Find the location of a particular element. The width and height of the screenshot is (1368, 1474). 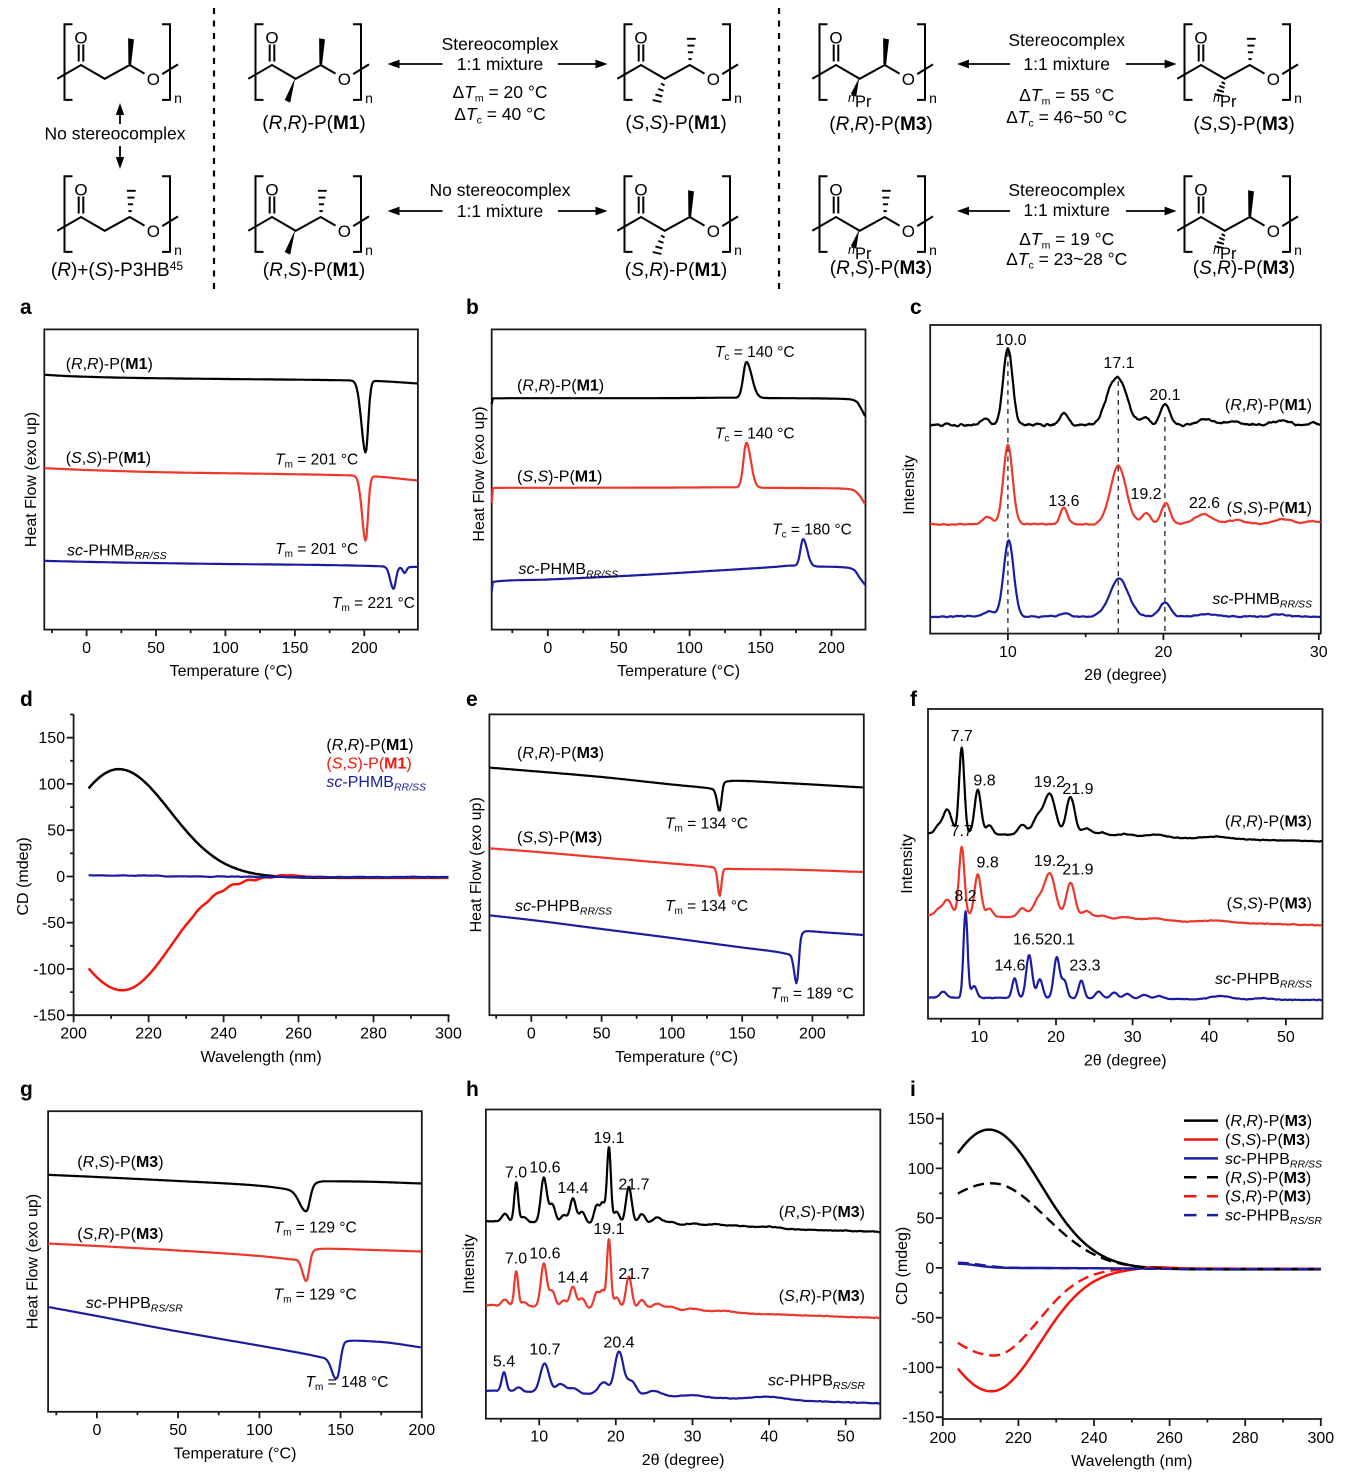

svg-text: 23.3 is located at coordinates (1084, 965).